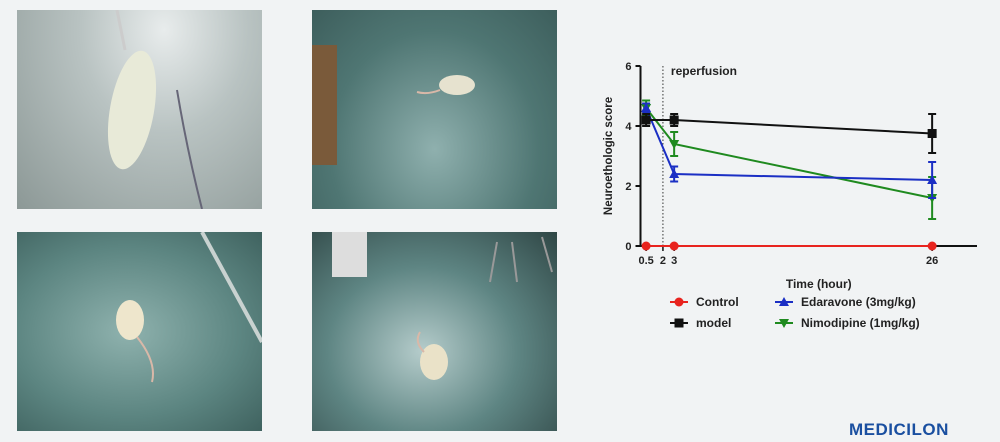  What do you see at coordinates (674, 261) in the screenshot?
I see `x-tick-label: 3` at bounding box center [674, 261].